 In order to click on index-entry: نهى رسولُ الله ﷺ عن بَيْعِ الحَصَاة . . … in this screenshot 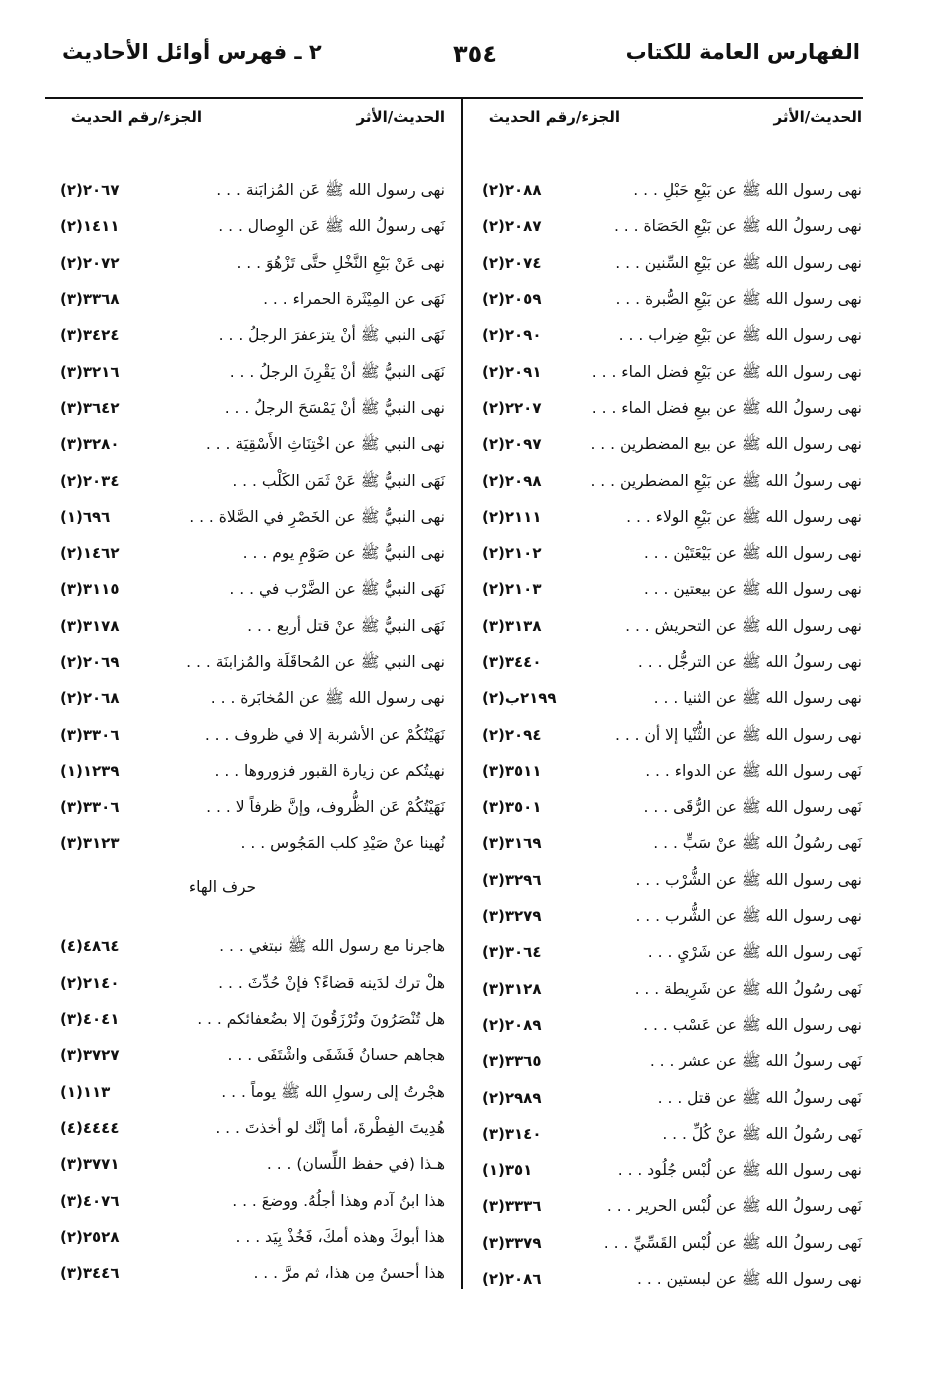, I will do `click(672, 226)`.